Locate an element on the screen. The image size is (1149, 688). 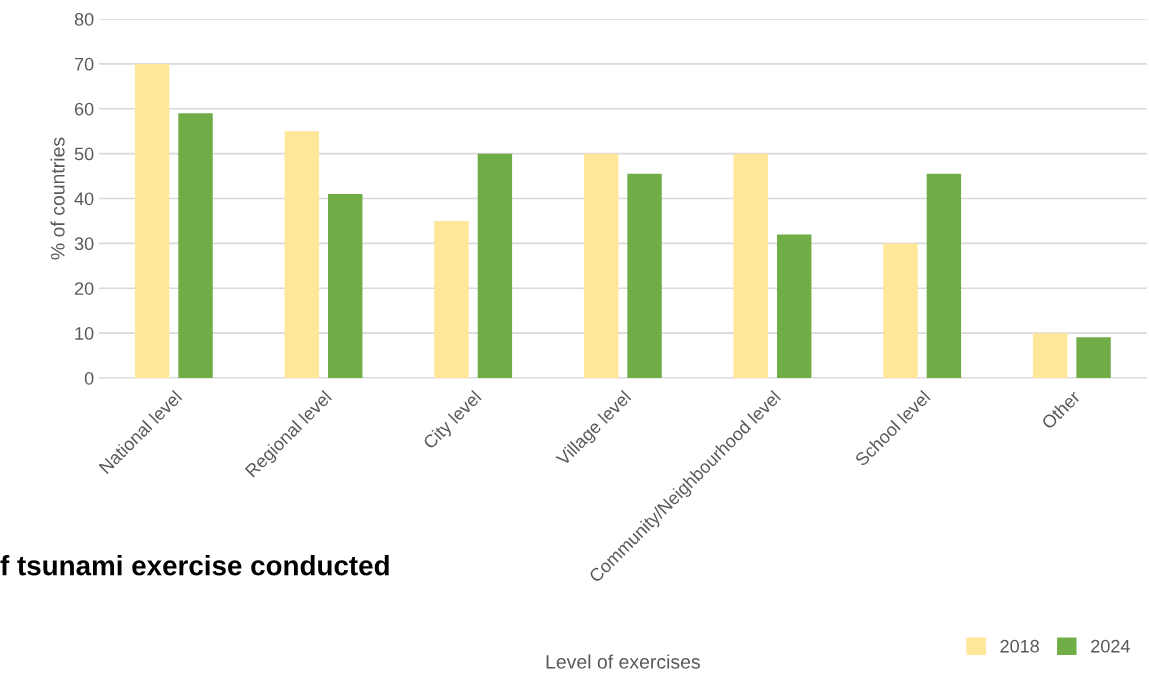
y-tick-label: 10 is located at coordinates (84, 333).